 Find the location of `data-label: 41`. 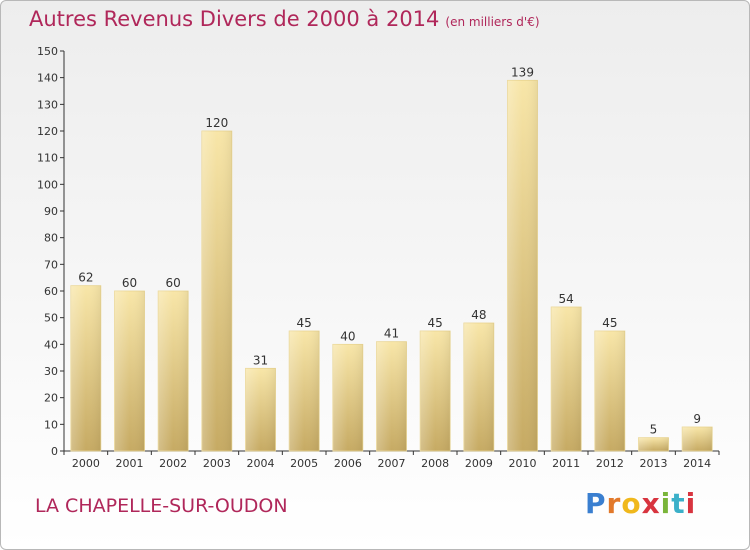

data-label: 41 is located at coordinates (391, 334).